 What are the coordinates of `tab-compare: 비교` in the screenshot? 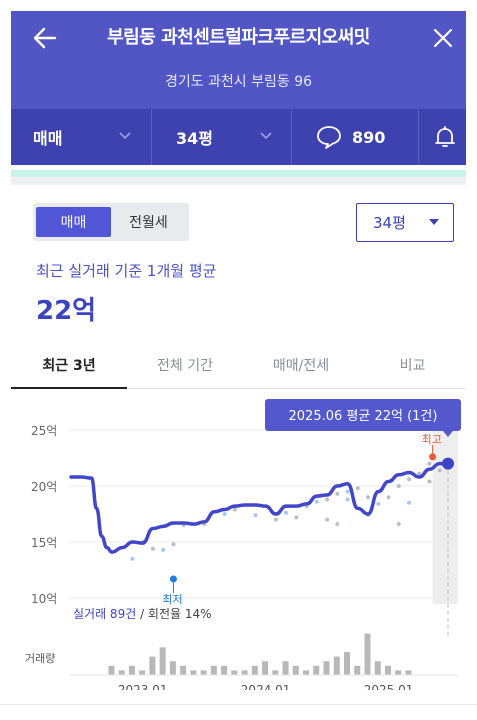 It's located at (412, 366).